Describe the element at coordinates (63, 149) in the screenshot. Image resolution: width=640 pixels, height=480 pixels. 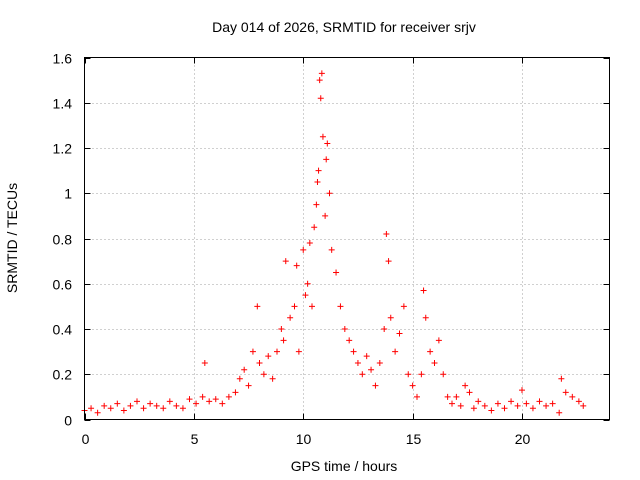
I see `y-tick-label: 1.2` at that location.